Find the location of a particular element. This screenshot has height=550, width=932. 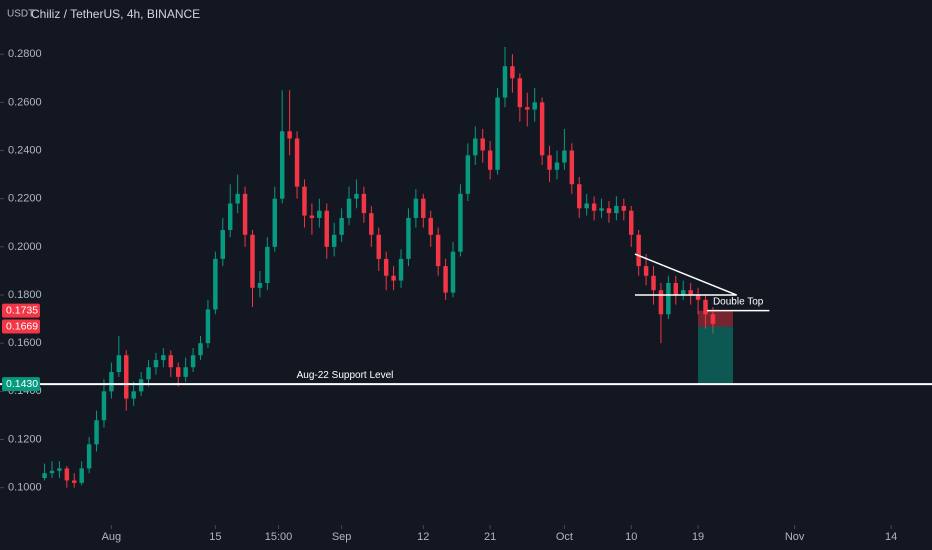

position-stop-zone is located at coordinates (715, 318).